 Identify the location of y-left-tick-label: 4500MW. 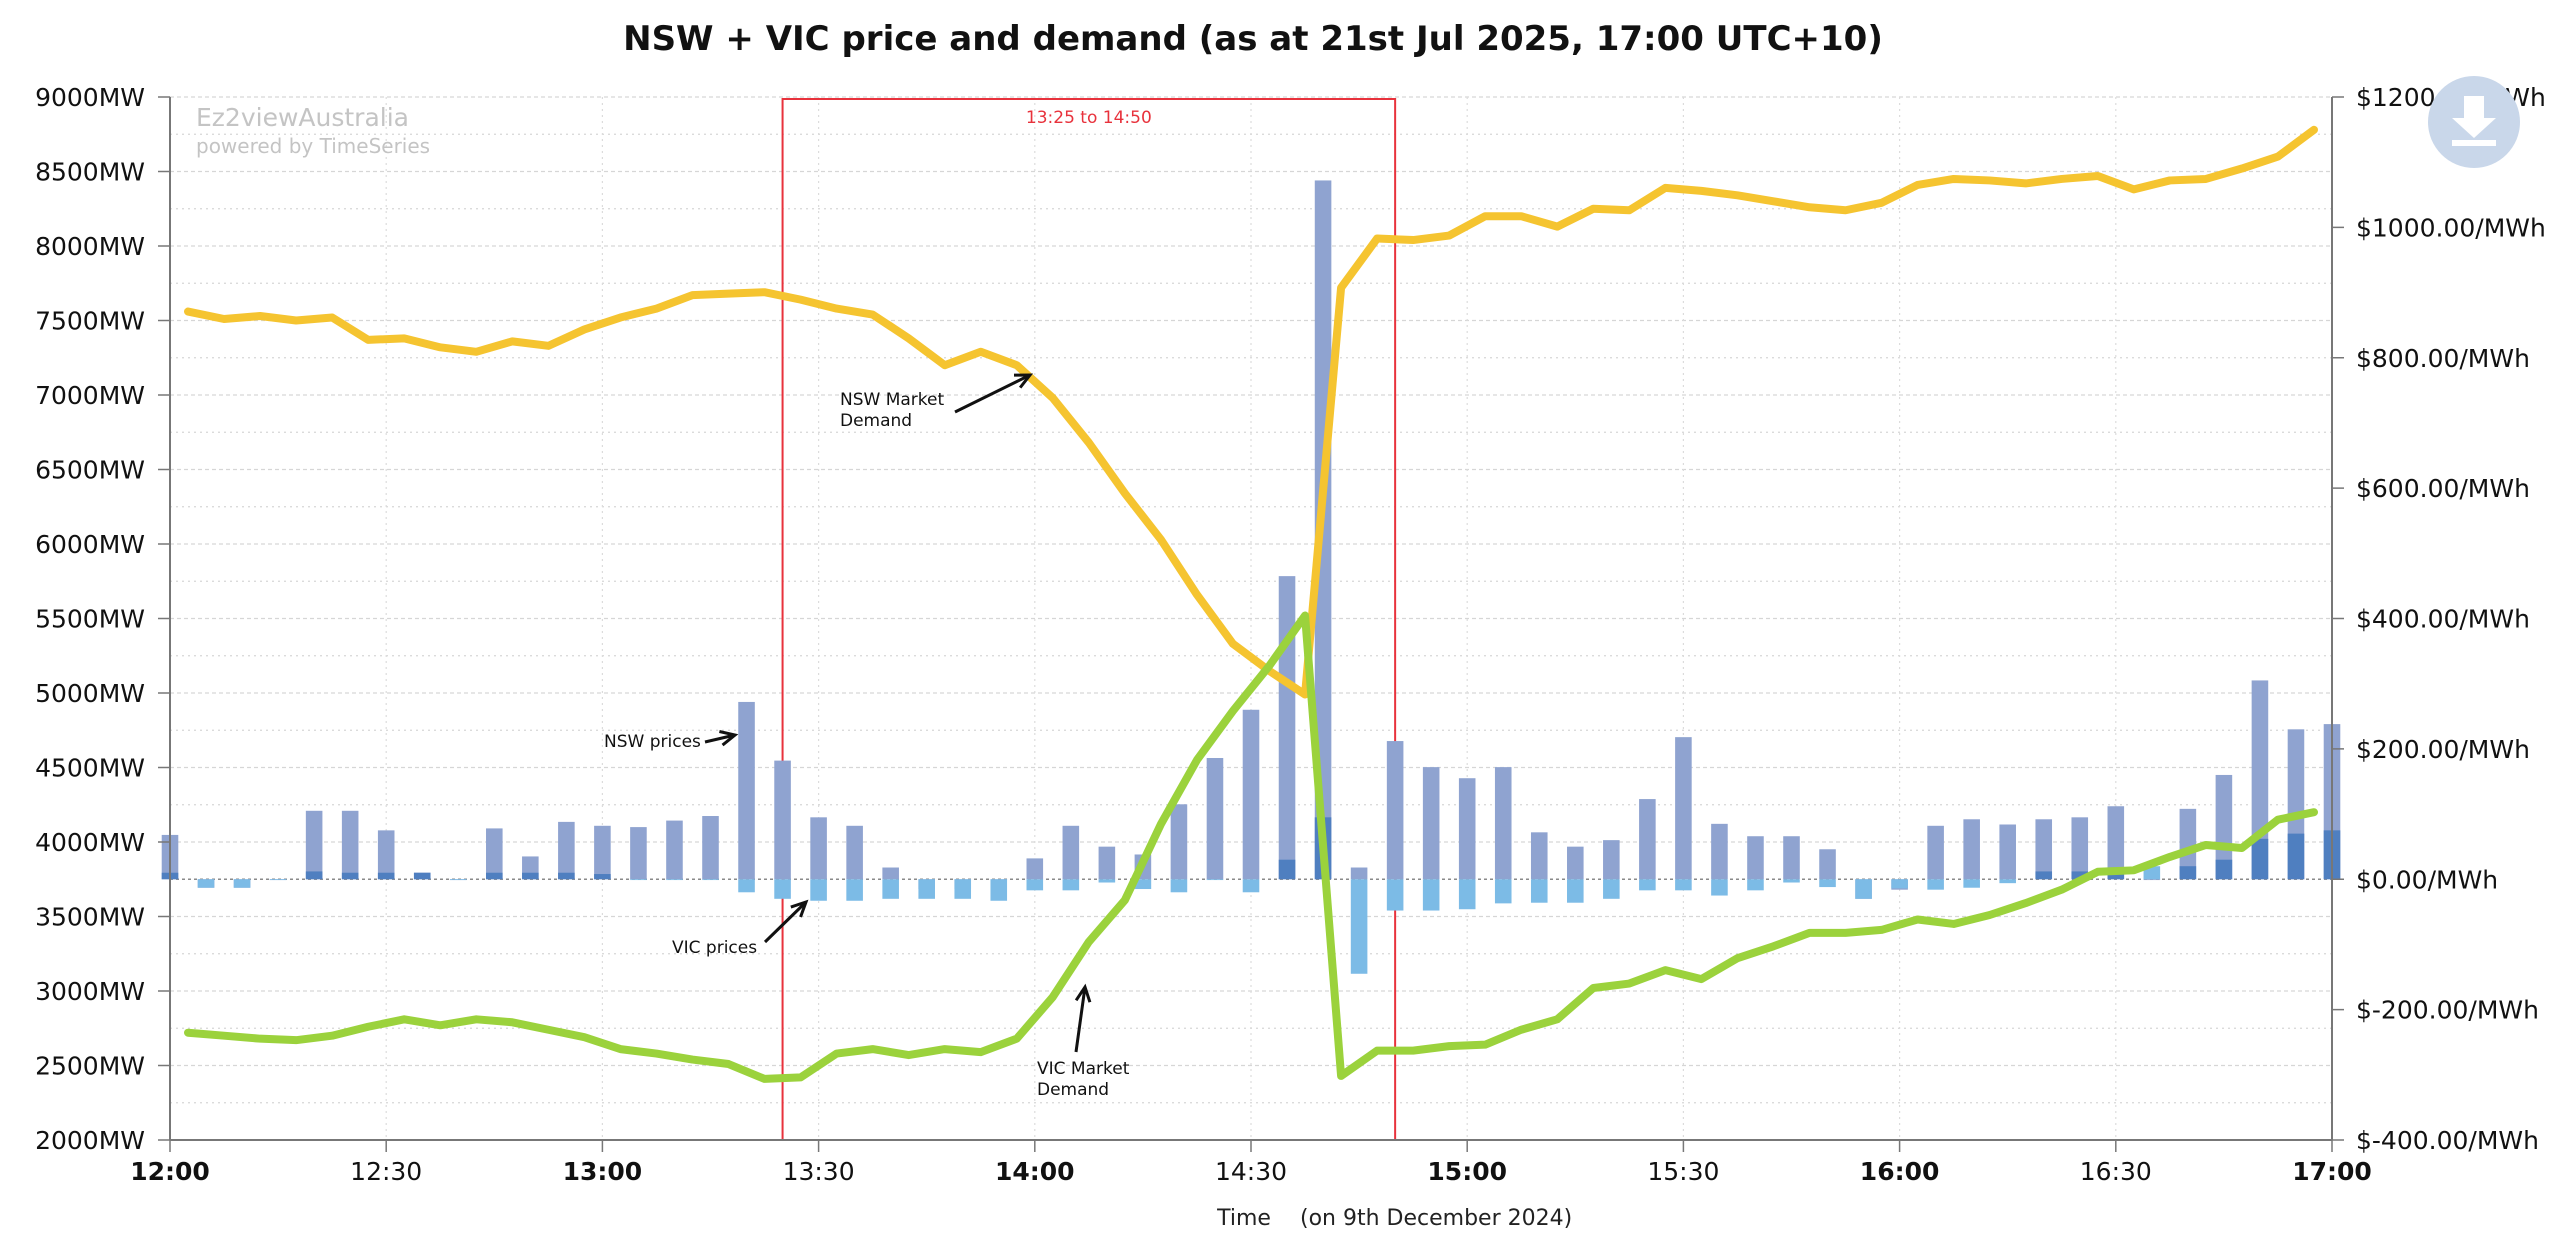
(90, 768).